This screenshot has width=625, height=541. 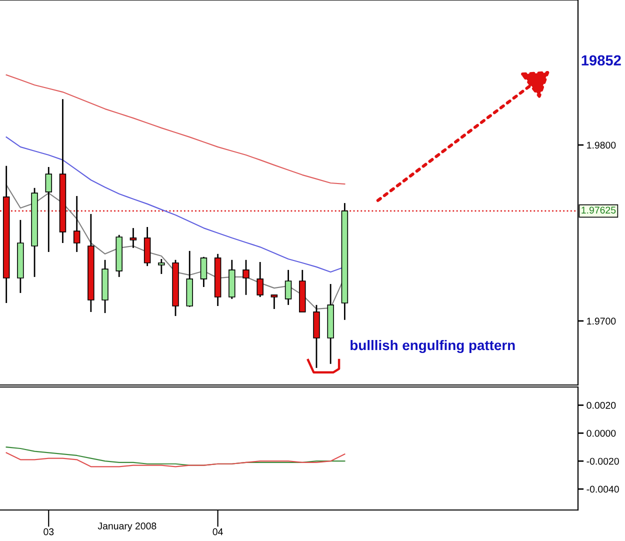 What do you see at coordinates (601, 405) in the screenshot?
I see `y-tick-label: 0.0020` at bounding box center [601, 405].